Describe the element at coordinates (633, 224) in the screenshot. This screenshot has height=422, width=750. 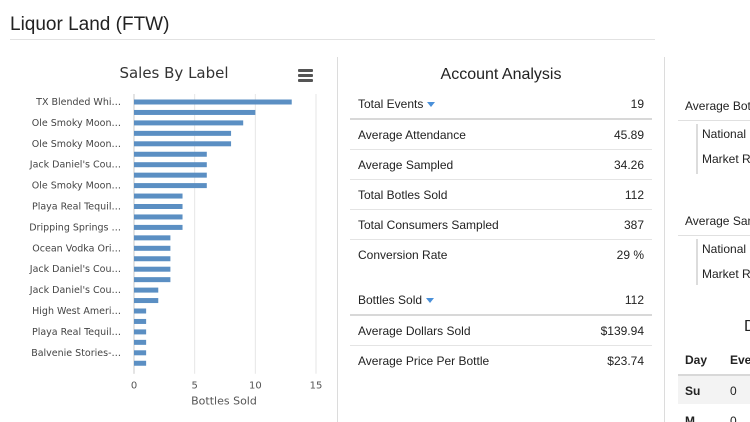
I see `event-stat-value: 387` at that location.